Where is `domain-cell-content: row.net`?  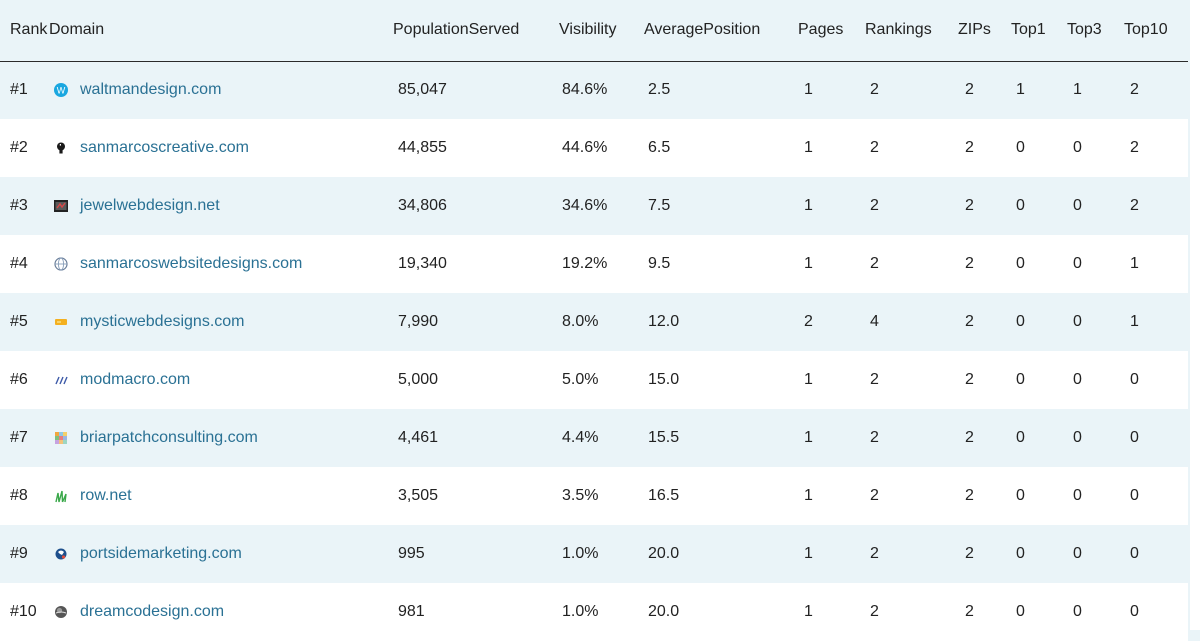 domain-cell-content: row.net is located at coordinates (221, 496).